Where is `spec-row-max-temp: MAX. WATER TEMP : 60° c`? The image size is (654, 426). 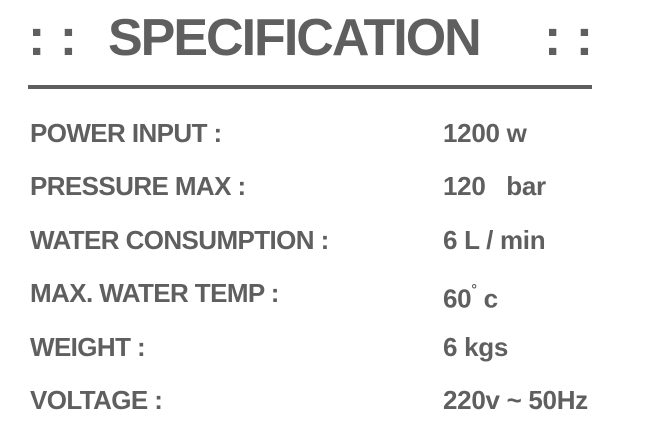 spec-row-max-temp: MAX. WATER TEMP : 60° c is located at coordinates (327, 296).